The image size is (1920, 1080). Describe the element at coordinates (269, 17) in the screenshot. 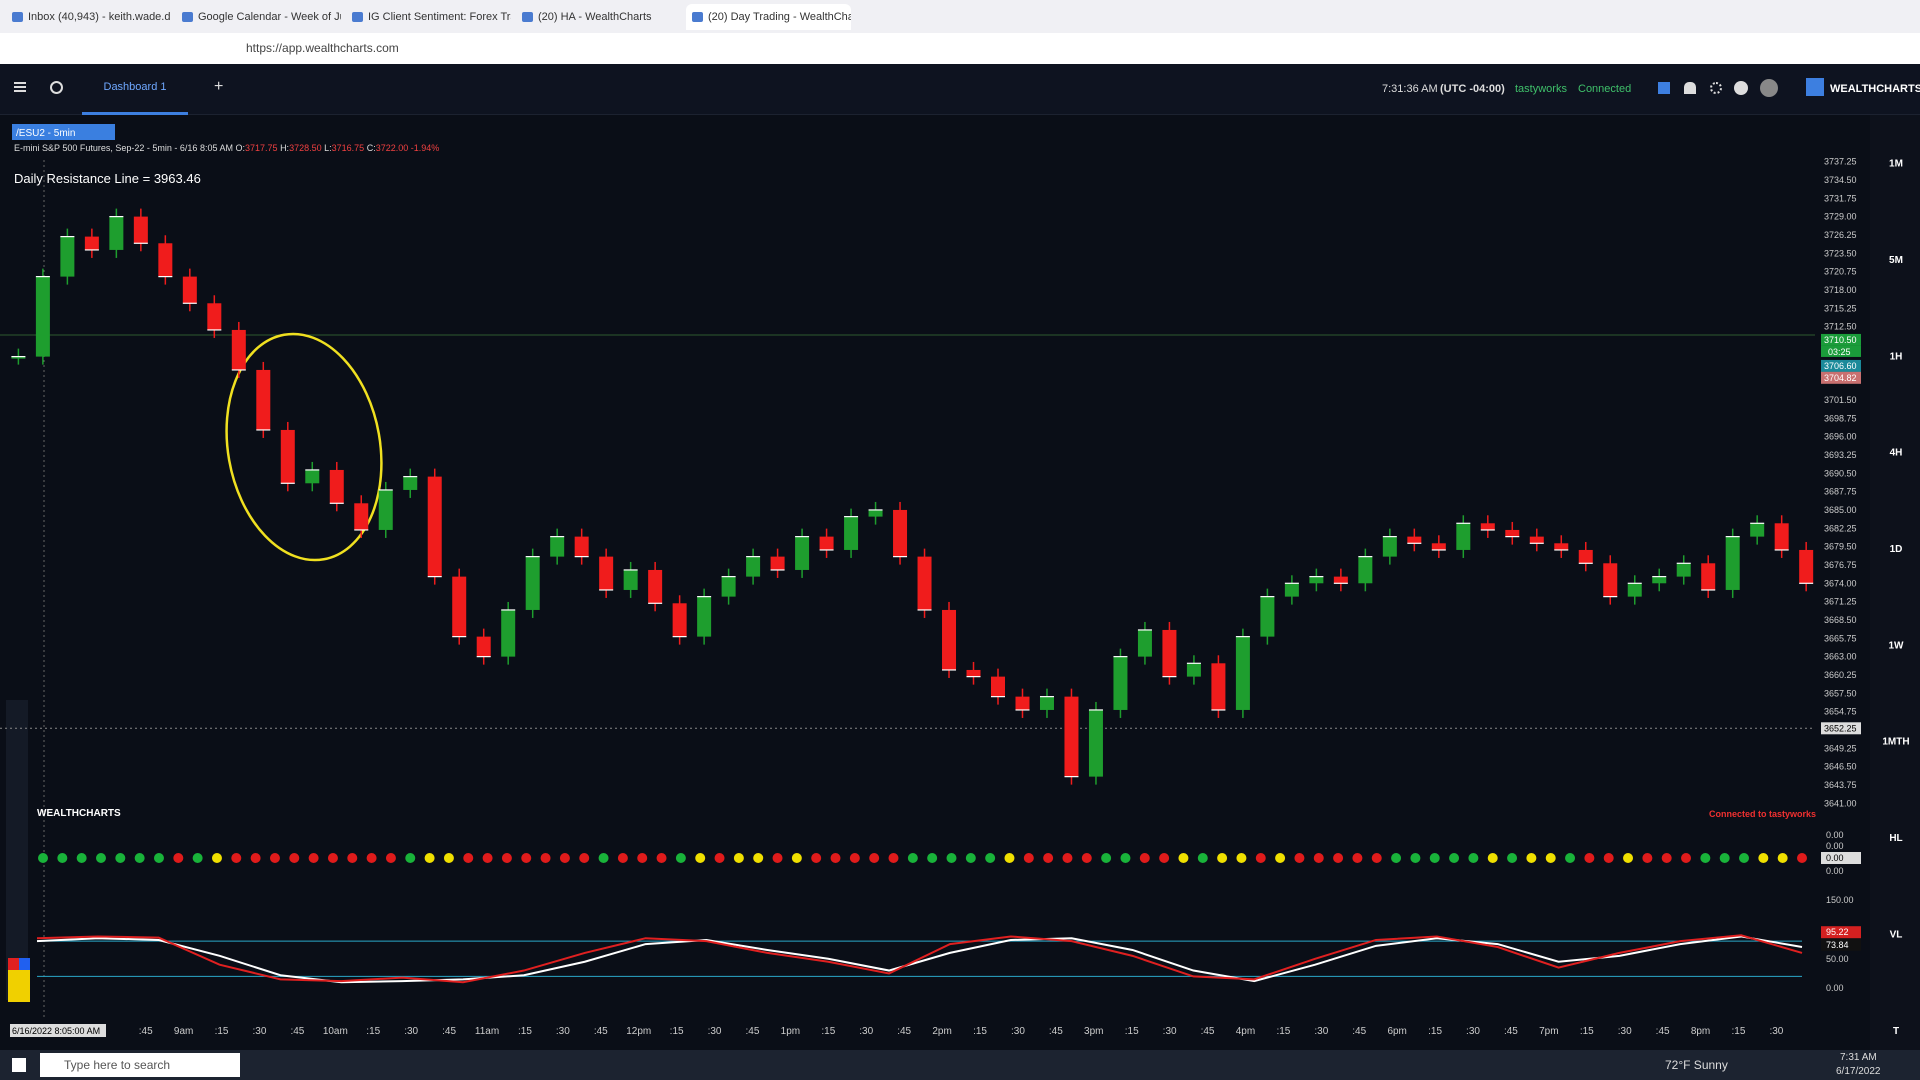

I see `tab-title: Google Calendar - Week of Jun` at that location.